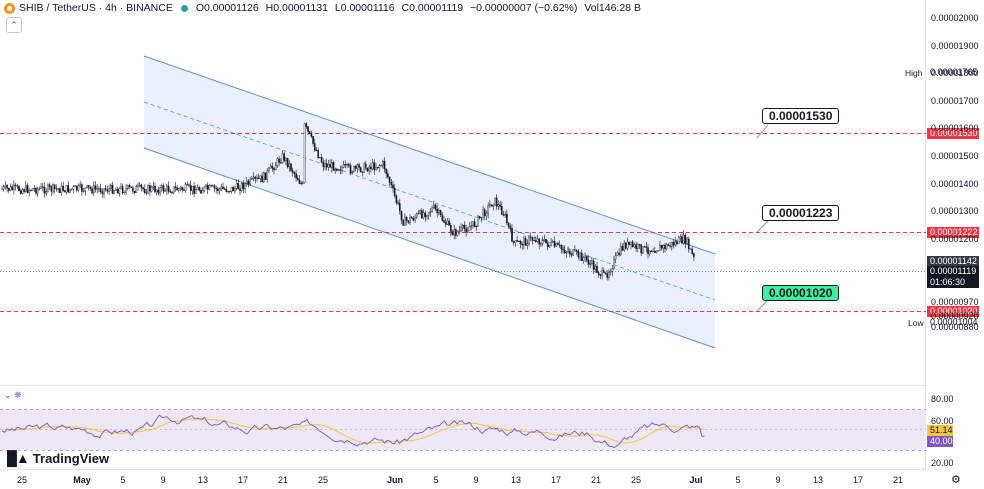 The height and width of the screenshot is (489, 984). Describe the element at coordinates (801, 213) in the screenshot. I see `callout-resistance-1223: 0.00001223` at that location.